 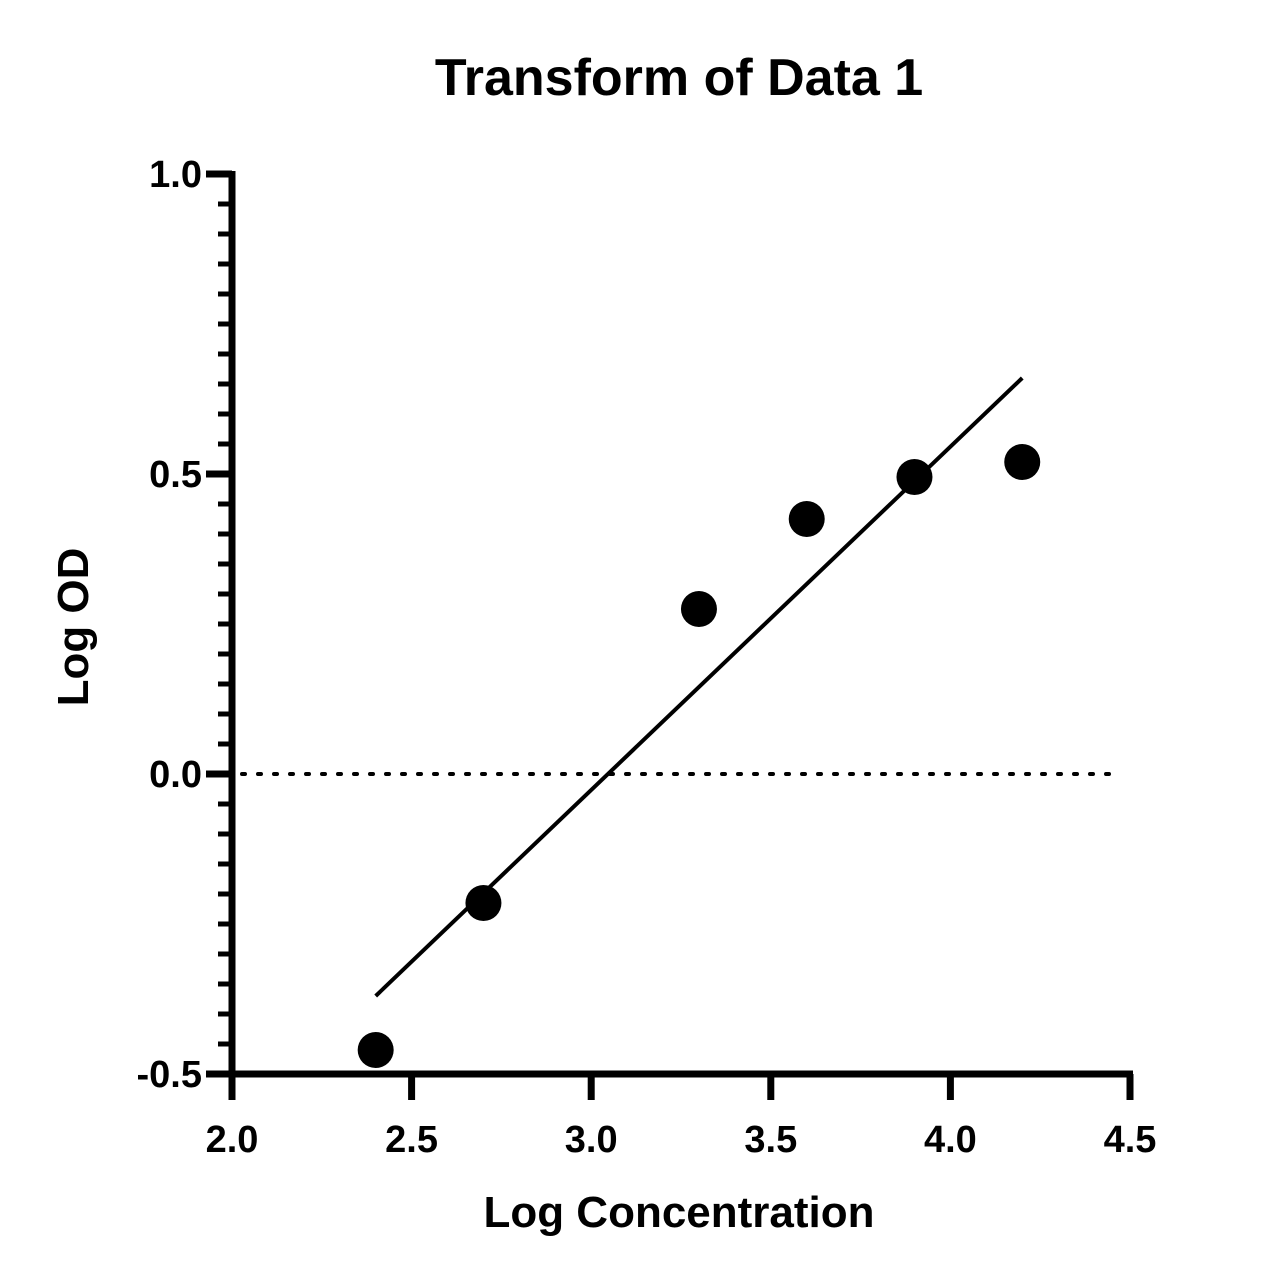 What do you see at coordinates (175, 475) in the screenshot?
I see `y-tick-label: 0.5` at bounding box center [175, 475].